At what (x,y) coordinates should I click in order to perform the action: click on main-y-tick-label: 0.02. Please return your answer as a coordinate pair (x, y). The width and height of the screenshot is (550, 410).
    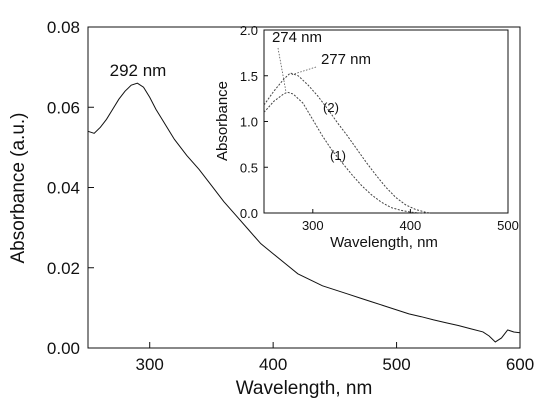
    Looking at the image, I should click on (63, 268).